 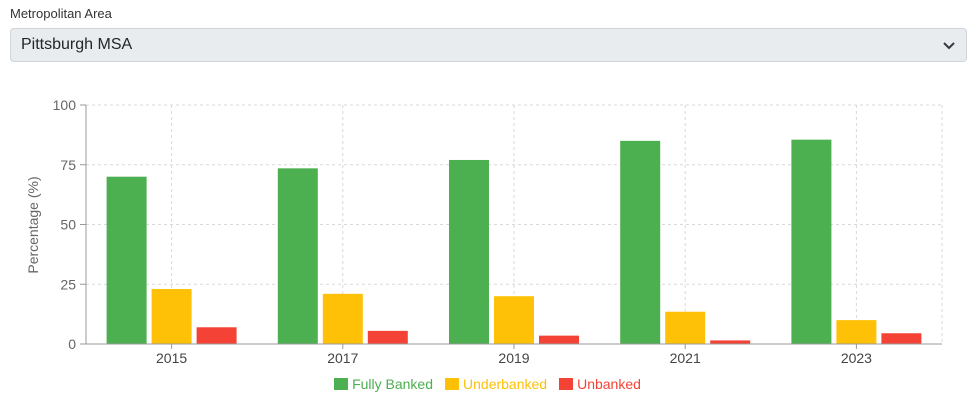 What do you see at coordinates (949, 45) in the screenshot?
I see `chevron-down-icon` at bounding box center [949, 45].